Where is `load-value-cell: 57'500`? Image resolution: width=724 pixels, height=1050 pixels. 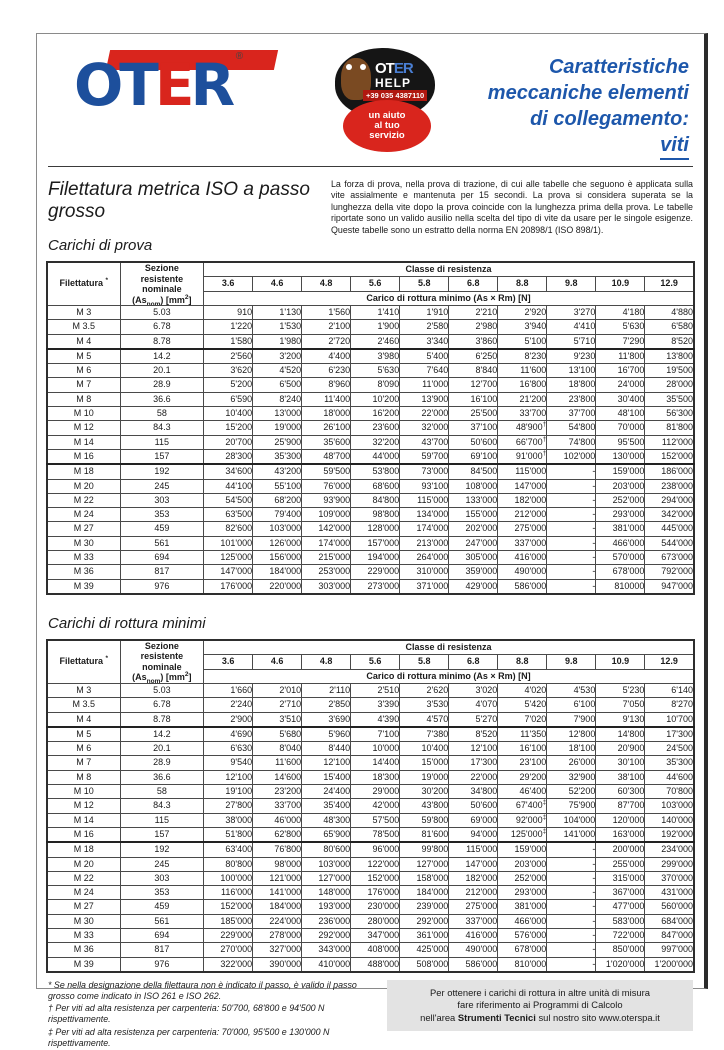 load-value-cell: 57'500 is located at coordinates (375, 820).